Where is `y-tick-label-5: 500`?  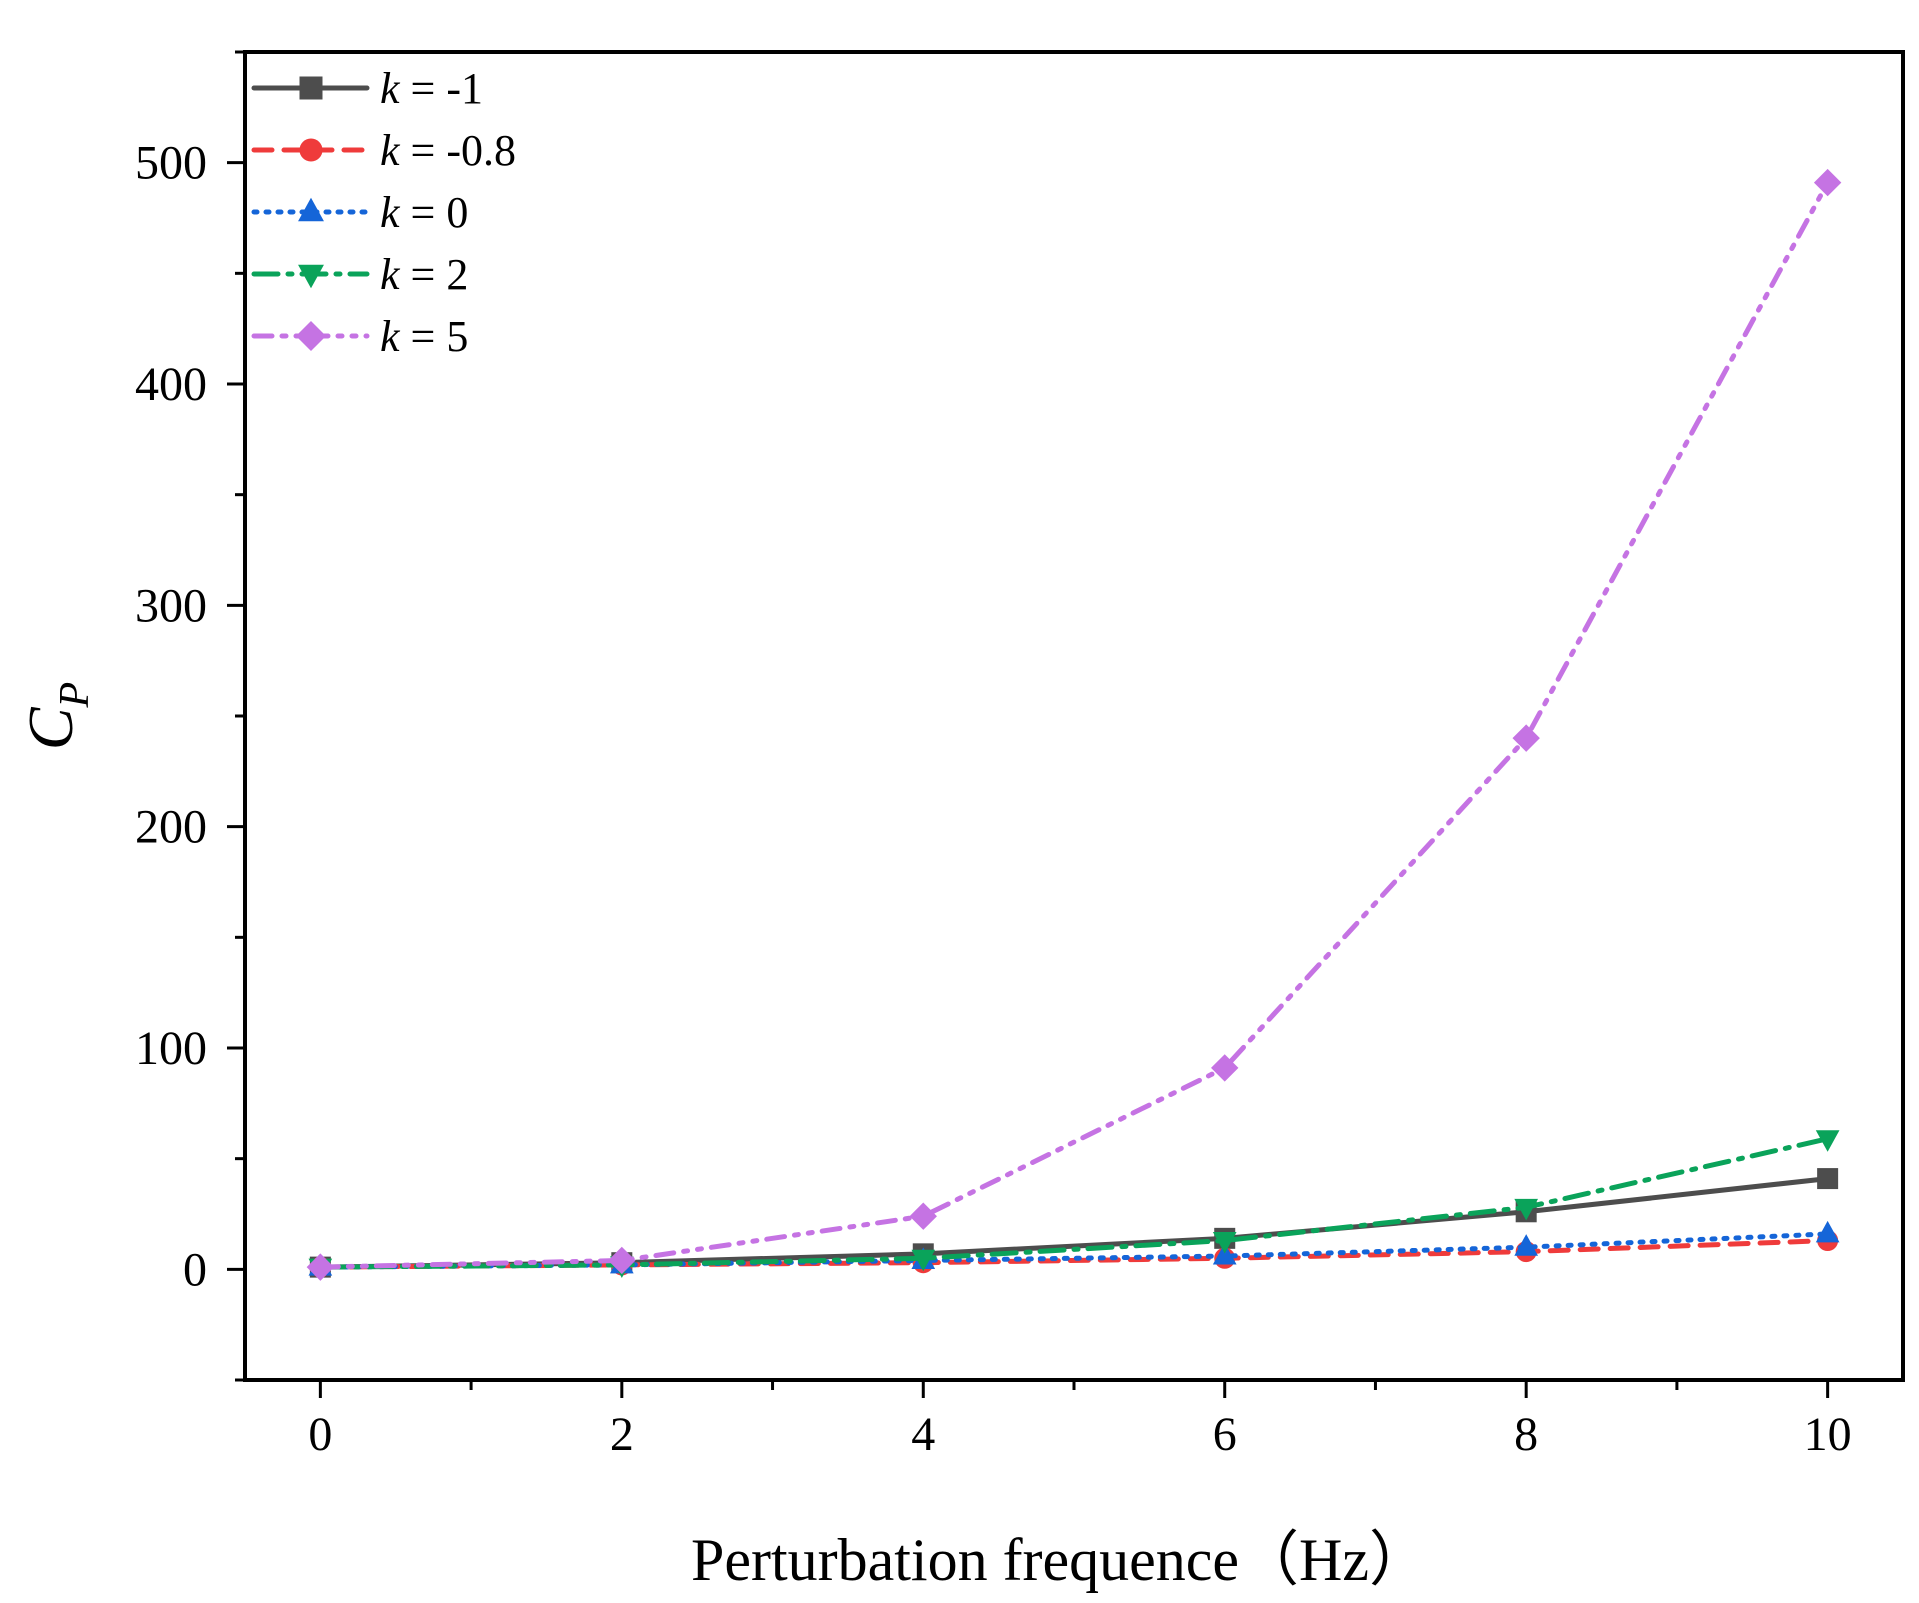
y-tick-label-5: 500 is located at coordinates (171, 163).